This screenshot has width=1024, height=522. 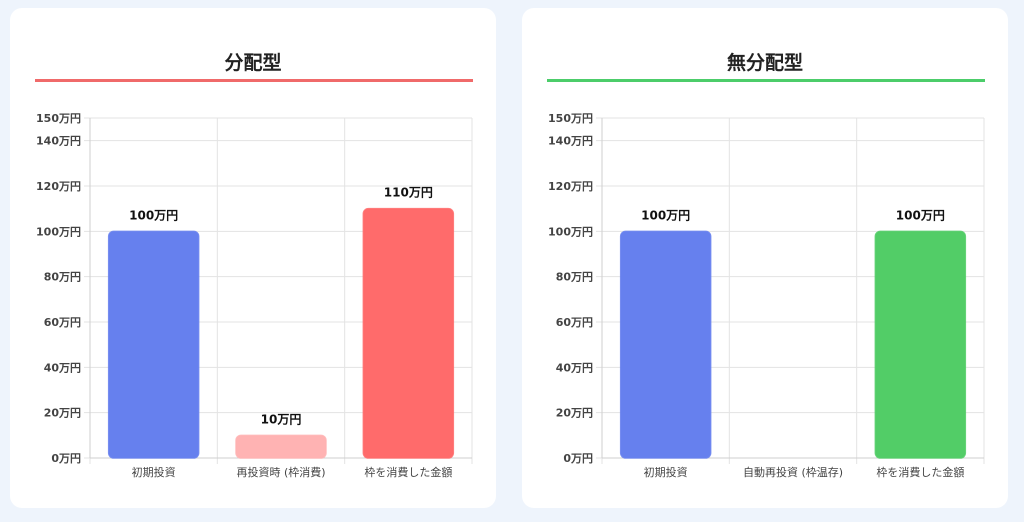 What do you see at coordinates (280, 472) in the screenshot?
I see `x-tick-label: 再投資時 (枠消費)` at bounding box center [280, 472].